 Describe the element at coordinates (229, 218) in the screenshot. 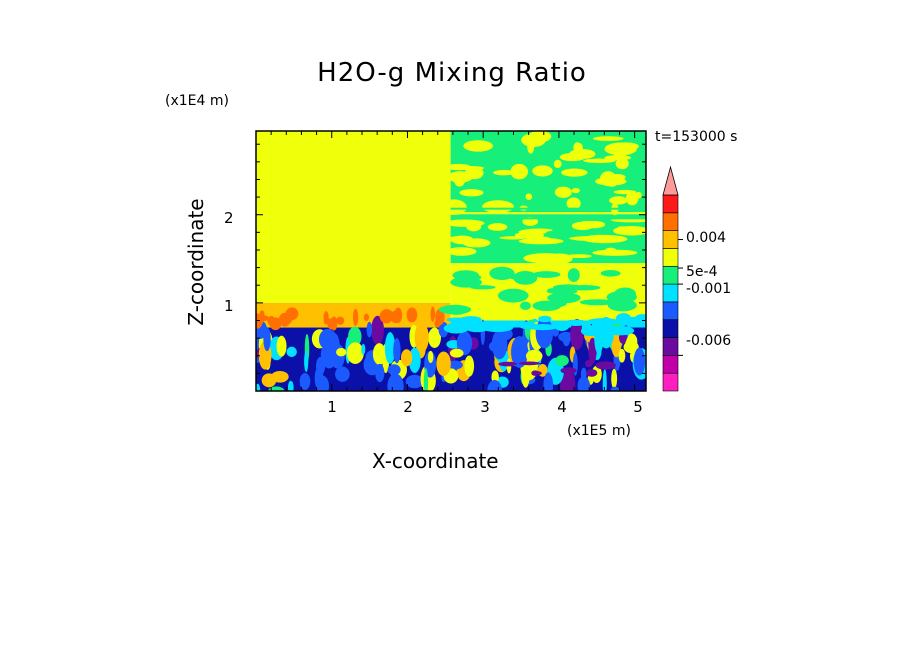

I see `z-tick-label: 2` at that location.